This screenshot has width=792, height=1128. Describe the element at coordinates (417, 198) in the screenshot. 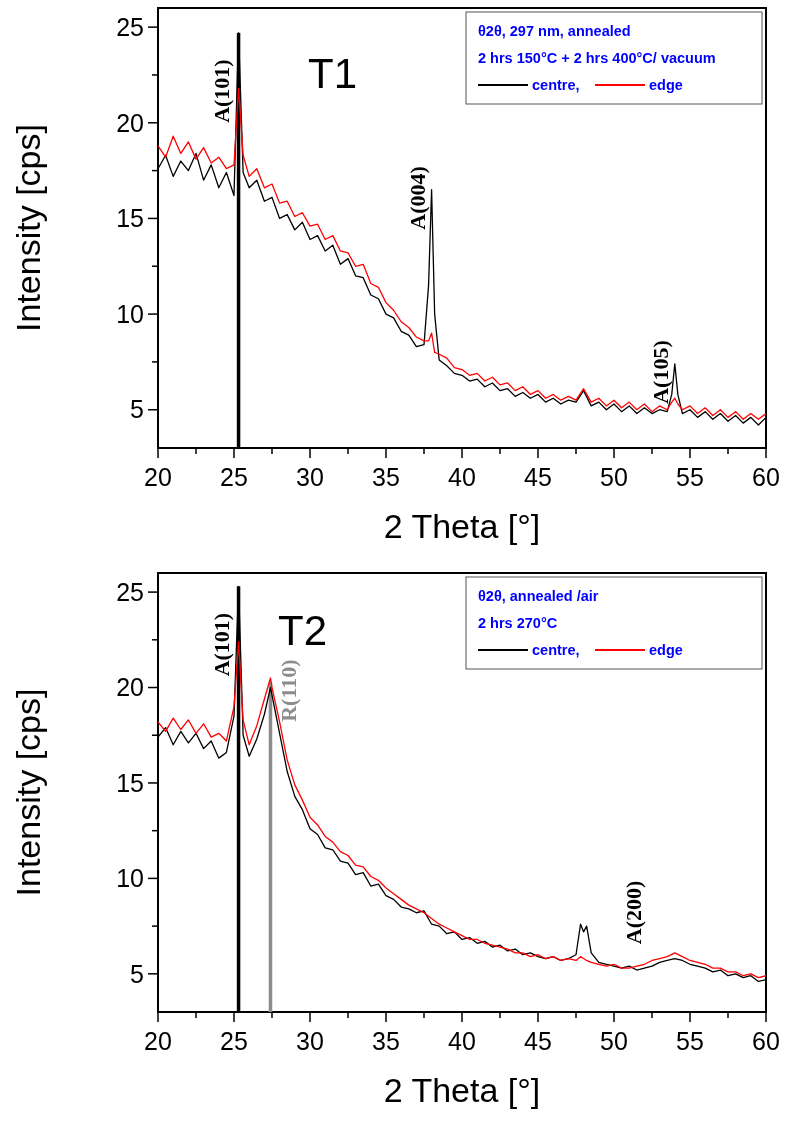

I see `annotation: A(004)` at that location.